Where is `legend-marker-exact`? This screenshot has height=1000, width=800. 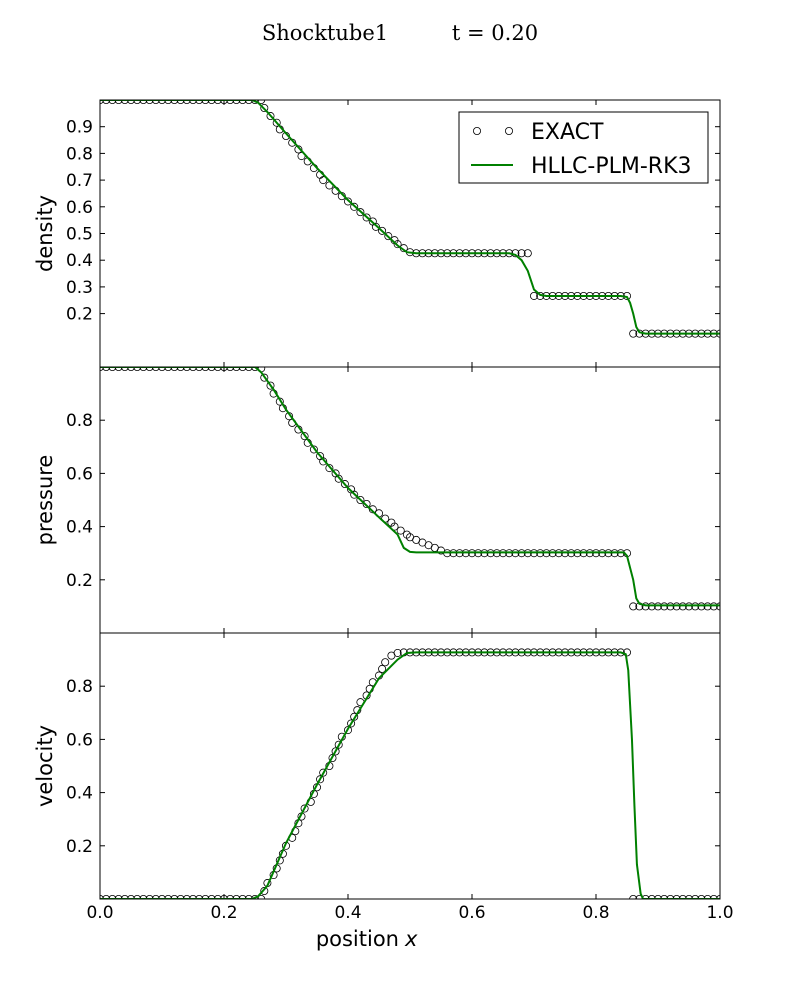 legend-marker-exact is located at coordinates (508, 131).